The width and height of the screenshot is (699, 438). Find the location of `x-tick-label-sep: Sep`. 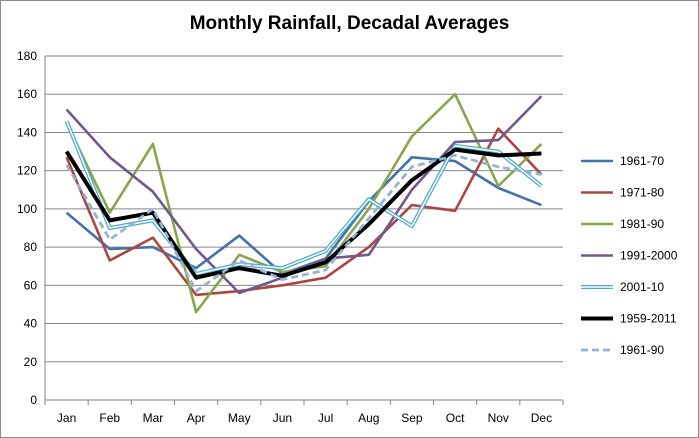

x-tick-label-sep: Sep is located at coordinates (412, 418).